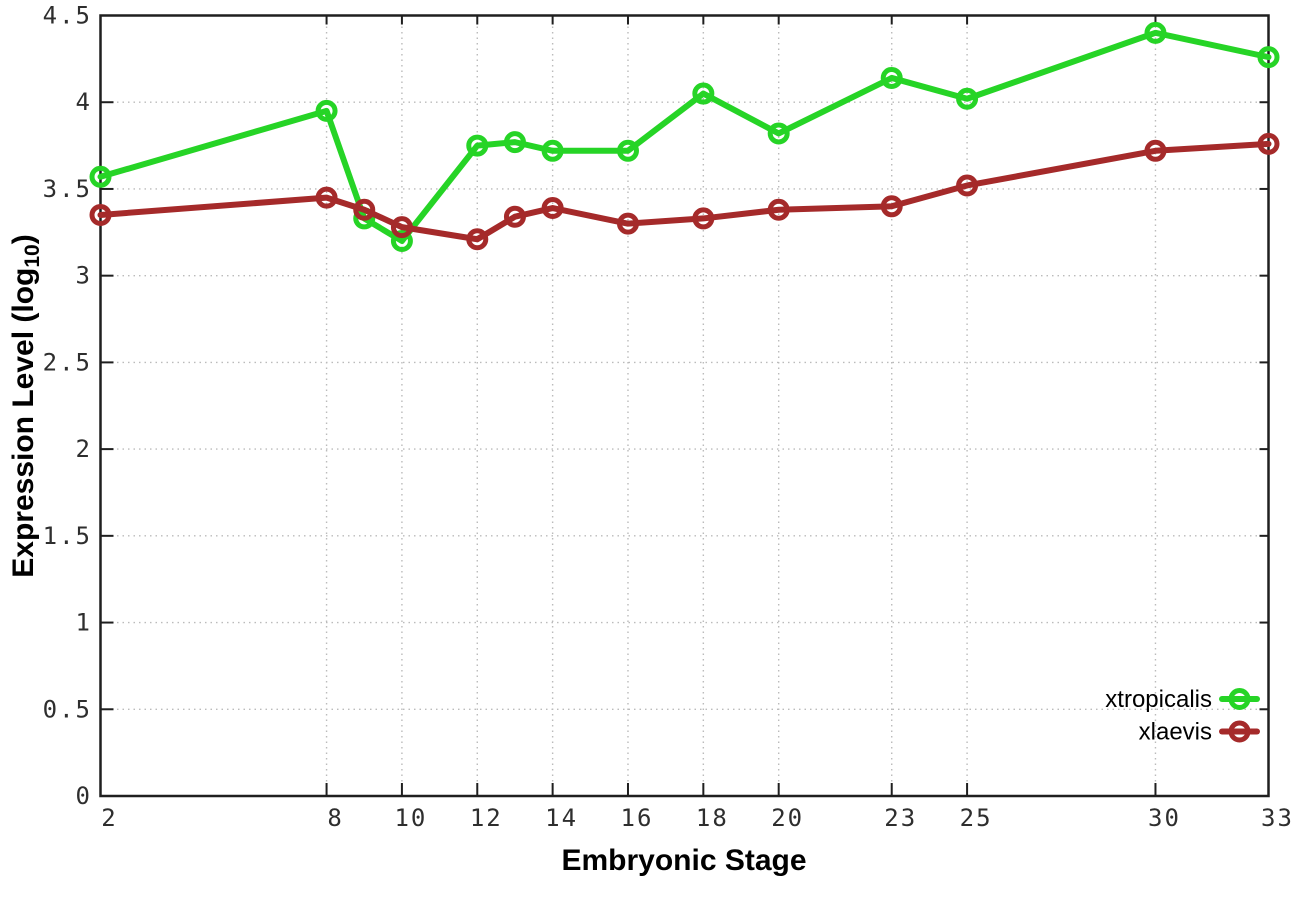 This screenshot has height=907, width=1296. I want to click on x-tick-label: 2, so click(109, 818).